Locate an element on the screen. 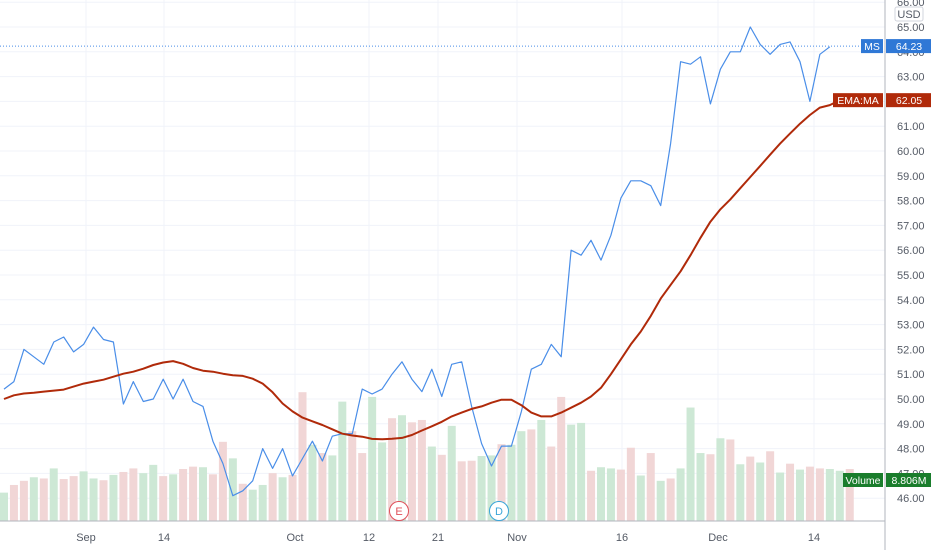  y-tick-label: 50.00 is located at coordinates (911, 400).